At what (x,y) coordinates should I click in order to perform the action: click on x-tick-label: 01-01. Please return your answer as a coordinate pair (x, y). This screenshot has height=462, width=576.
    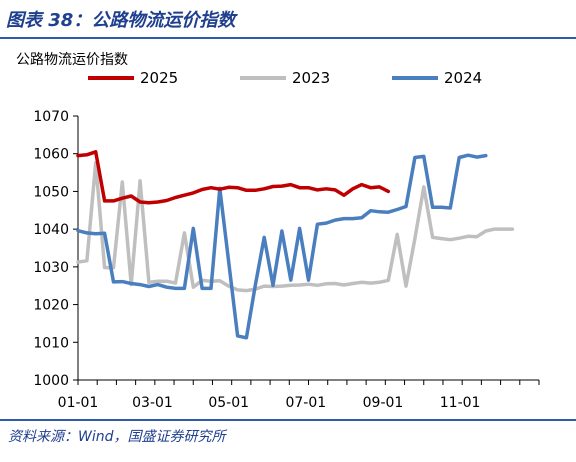
    Looking at the image, I should click on (78, 403).